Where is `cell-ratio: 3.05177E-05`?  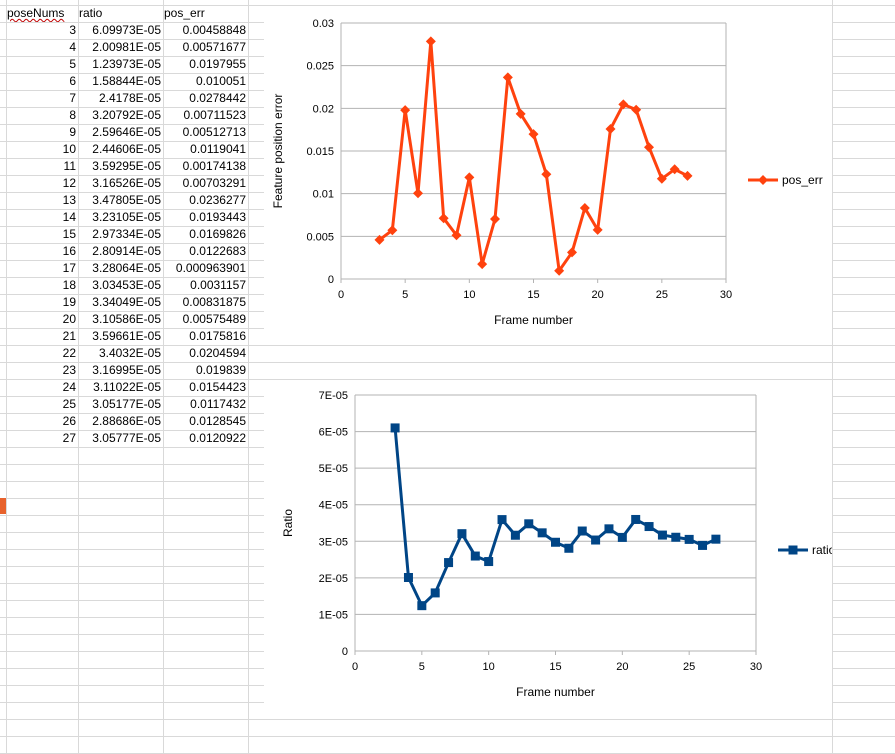 cell-ratio: 3.05177E-05 is located at coordinates (126, 404).